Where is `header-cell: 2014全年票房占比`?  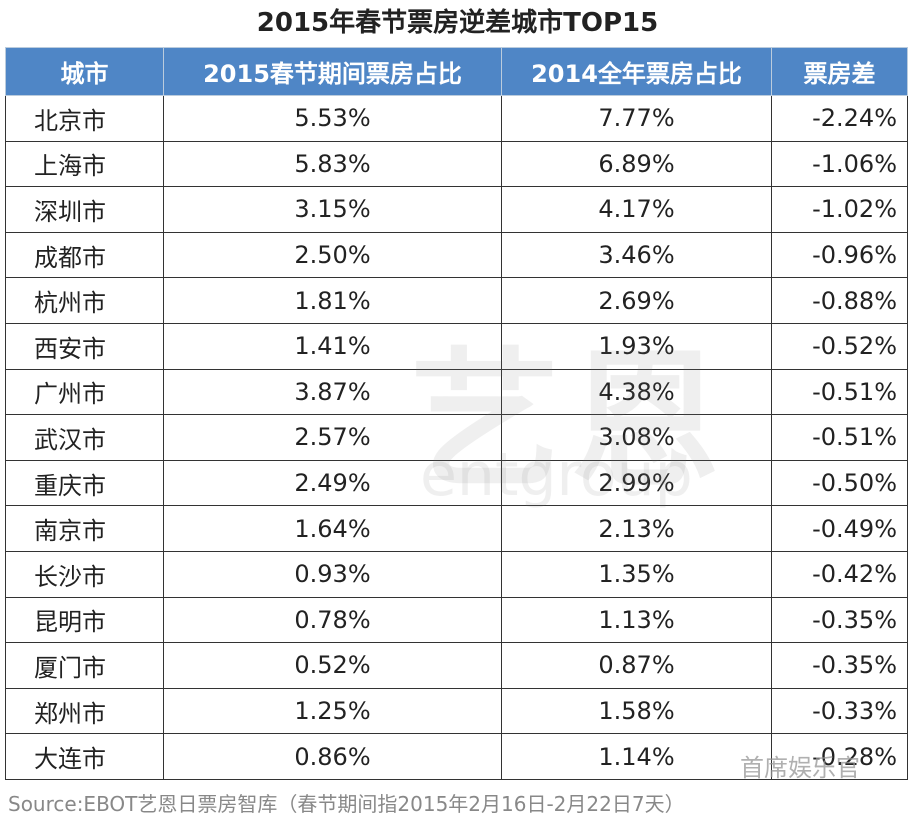 header-cell: 2014全年票房占比 is located at coordinates (636, 71).